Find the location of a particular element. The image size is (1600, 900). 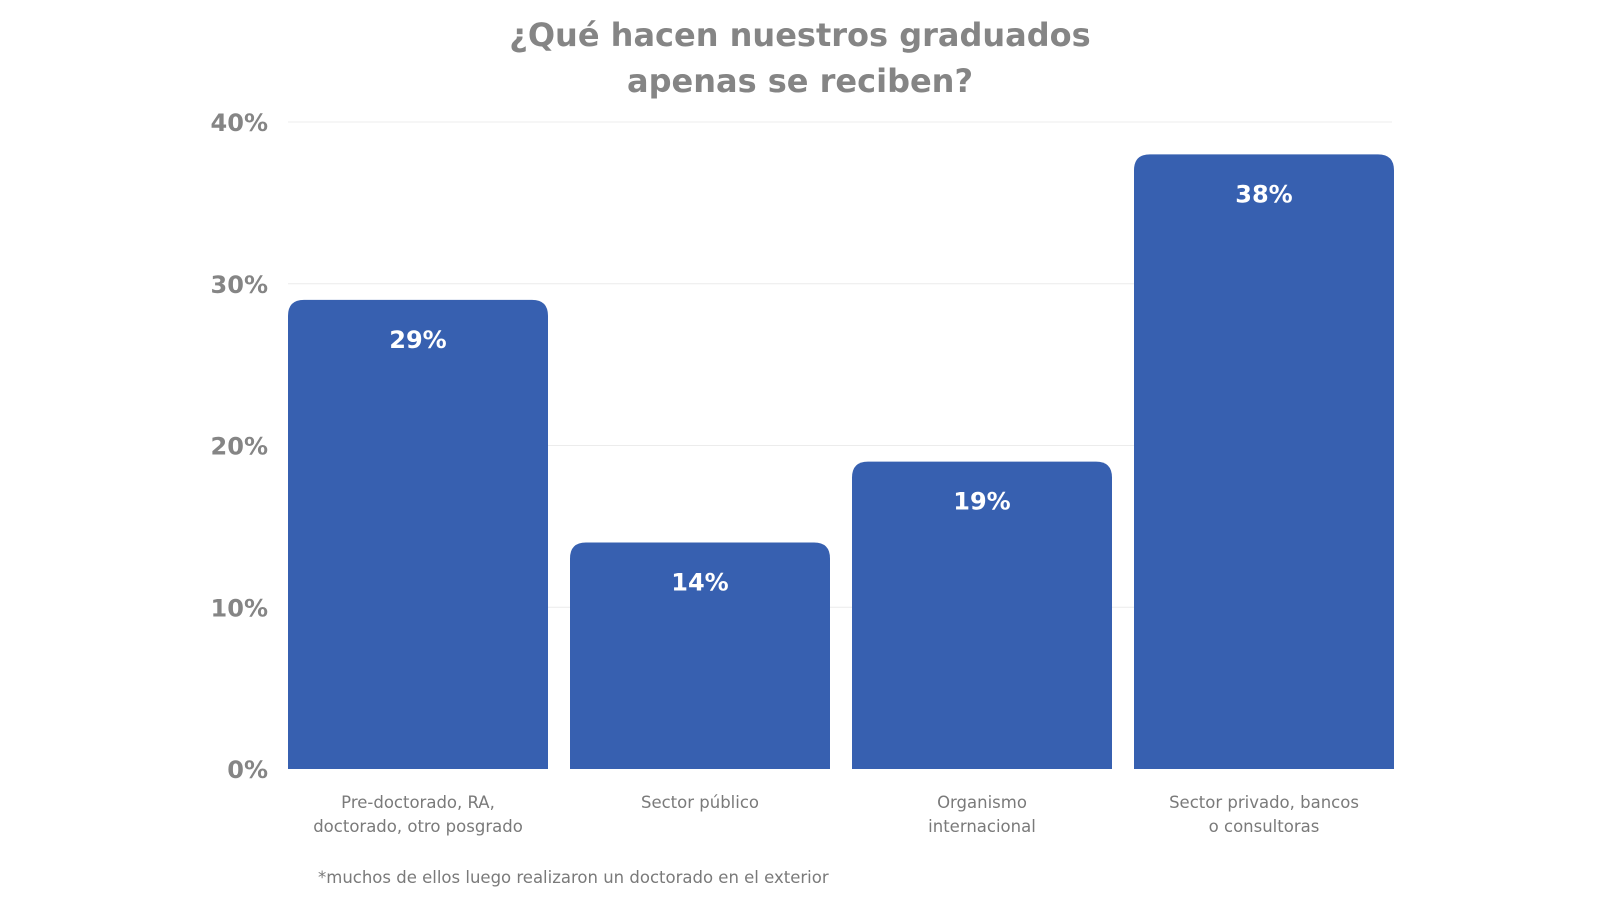

y-axis-tick-labels: 0% 10% 20% 30% 40% is located at coordinates (239, 446).